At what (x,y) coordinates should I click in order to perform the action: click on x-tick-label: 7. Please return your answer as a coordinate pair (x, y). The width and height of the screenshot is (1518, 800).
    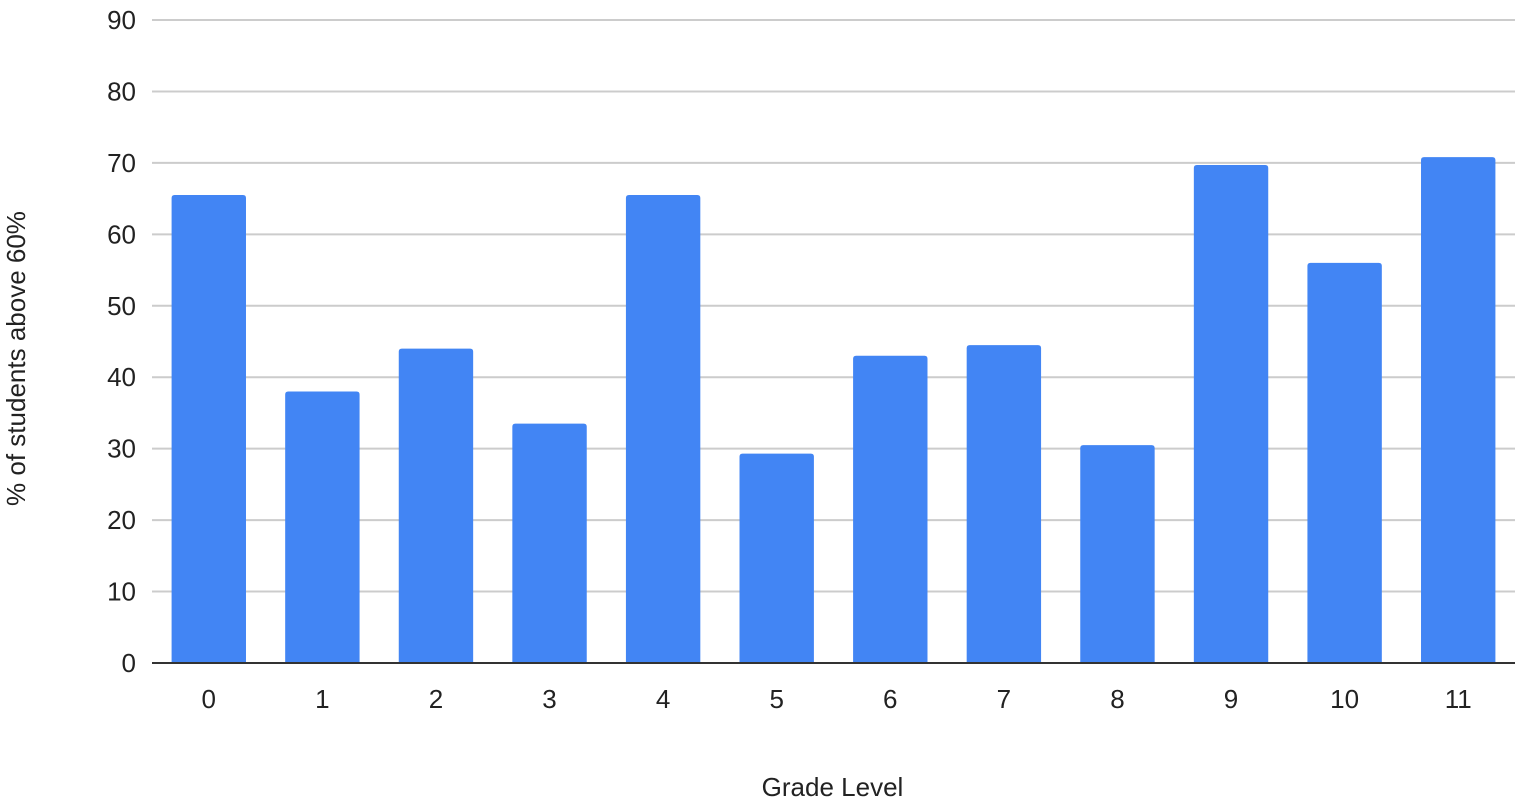
    Looking at the image, I should click on (1004, 699).